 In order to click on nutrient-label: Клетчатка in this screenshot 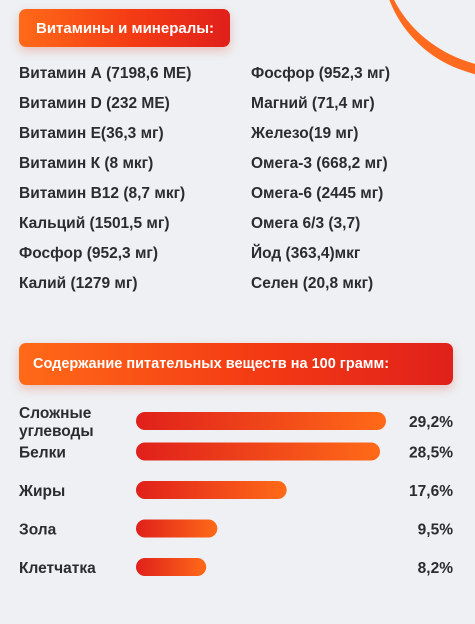, I will do `click(57, 568)`.